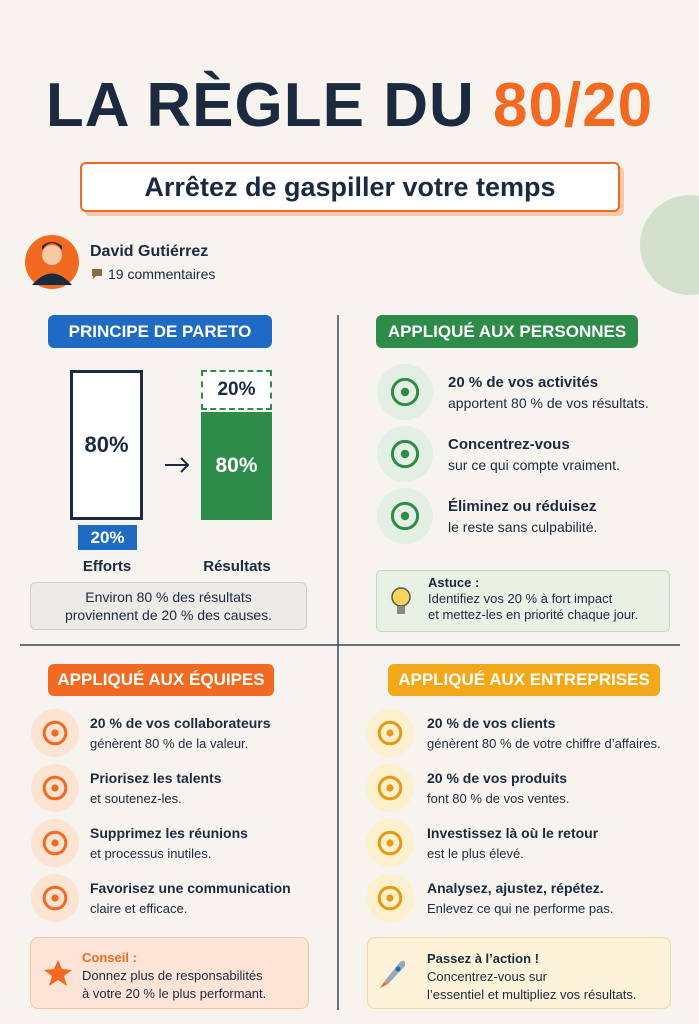 The image size is (699, 1024). Describe the element at coordinates (524, 680) in the screenshot. I see `section-heading: APPLIQUÉ AUX ENTREPRISES` at that location.